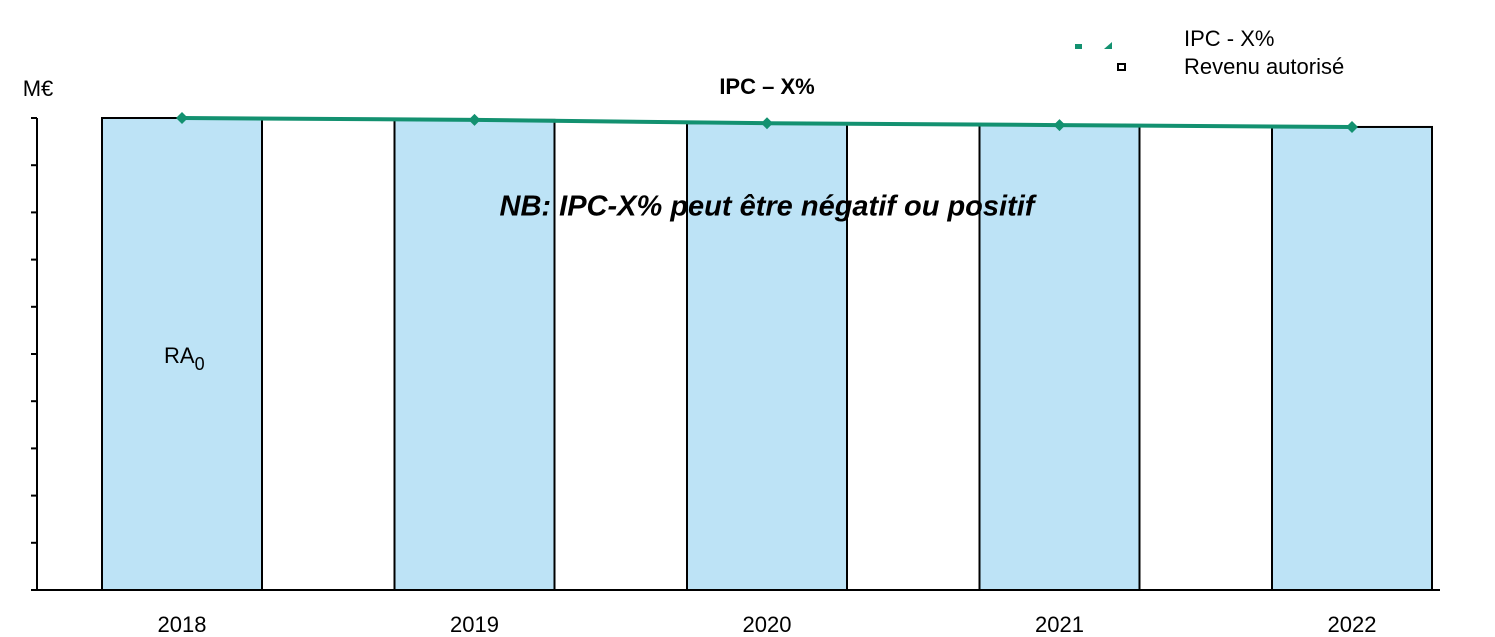 The height and width of the screenshot is (637, 1495). Describe the element at coordinates (1264, 66) in the screenshot. I see `legend-label: Revenu autorisé` at that location.